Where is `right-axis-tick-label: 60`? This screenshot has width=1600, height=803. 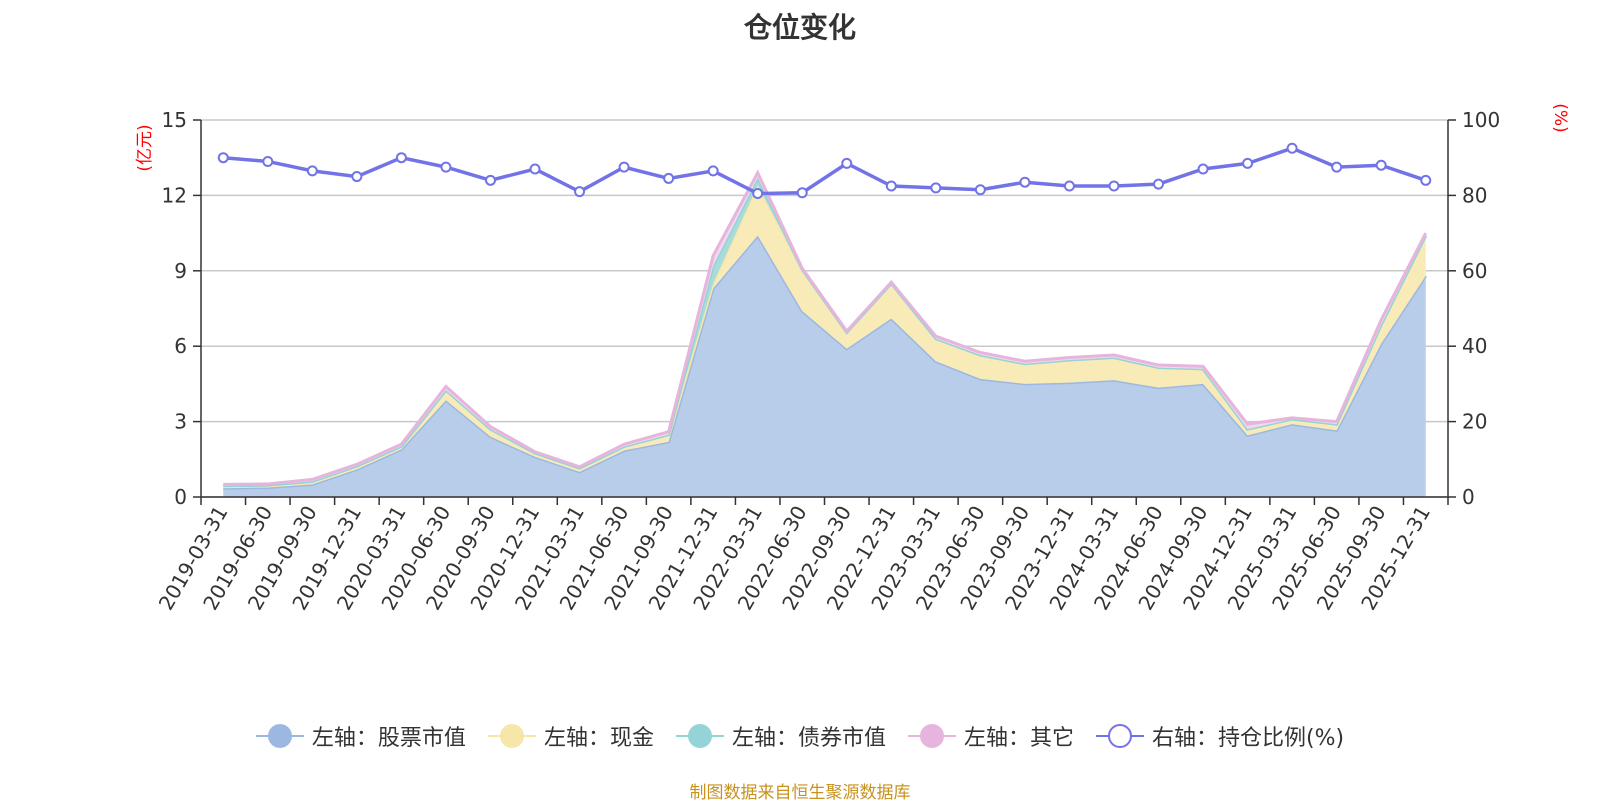 right-axis-tick-label: 60 is located at coordinates (1474, 271).